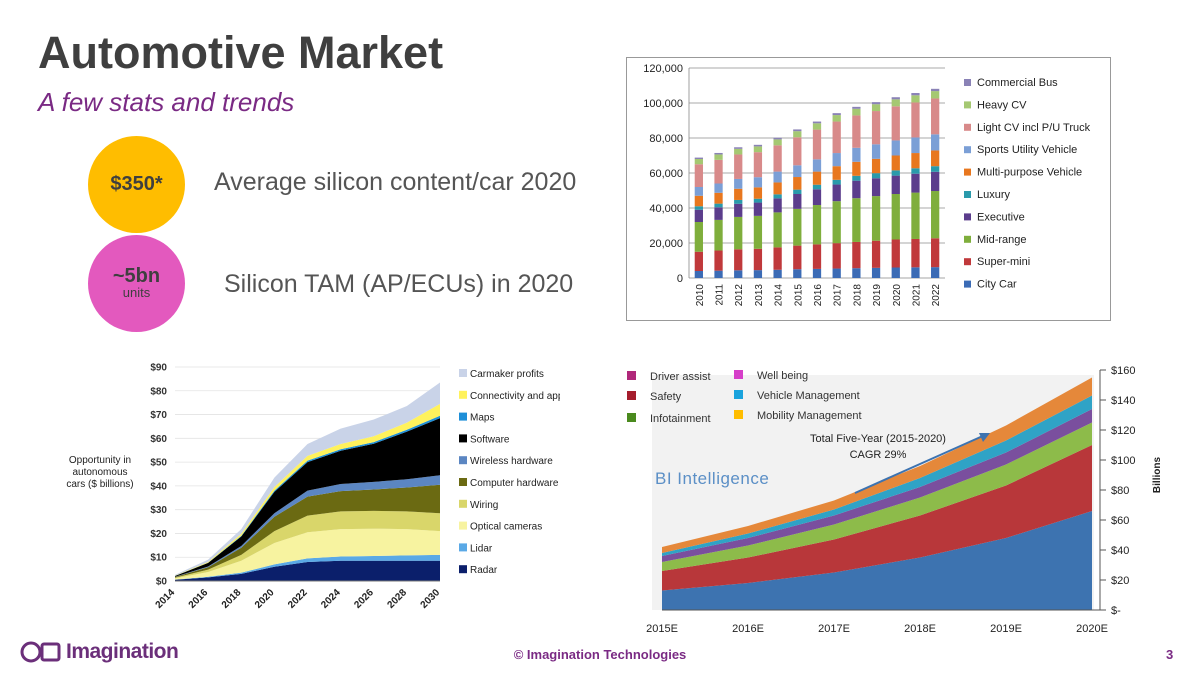  What do you see at coordinates (136, 276) in the screenshot?
I see `silicon-tam-value: ~5bn` at bounding box center [136, 276].